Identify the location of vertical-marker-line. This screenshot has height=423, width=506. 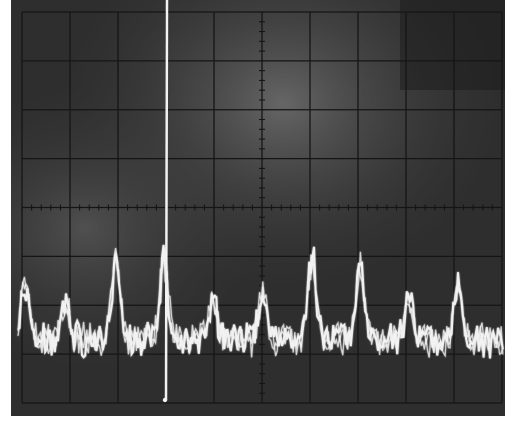
(166, 200).